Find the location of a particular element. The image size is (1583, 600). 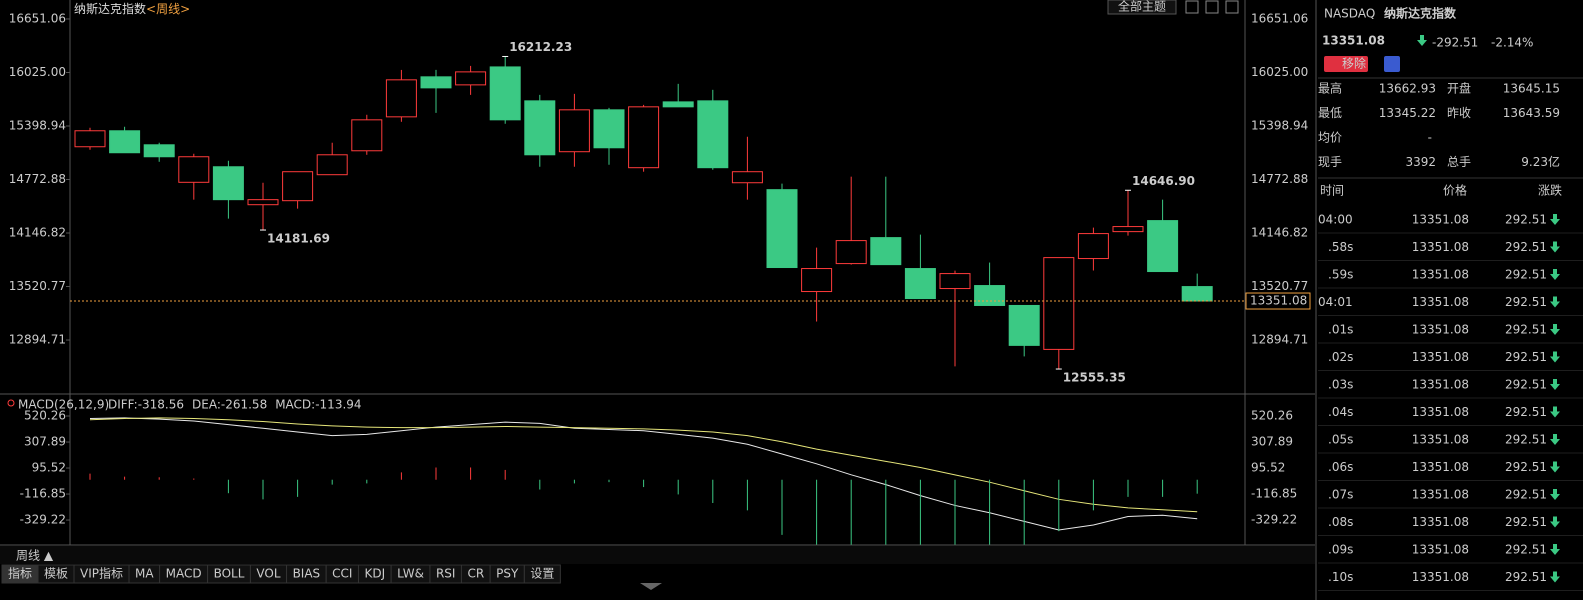

tab: VOL is located at coordinates (268, 574).